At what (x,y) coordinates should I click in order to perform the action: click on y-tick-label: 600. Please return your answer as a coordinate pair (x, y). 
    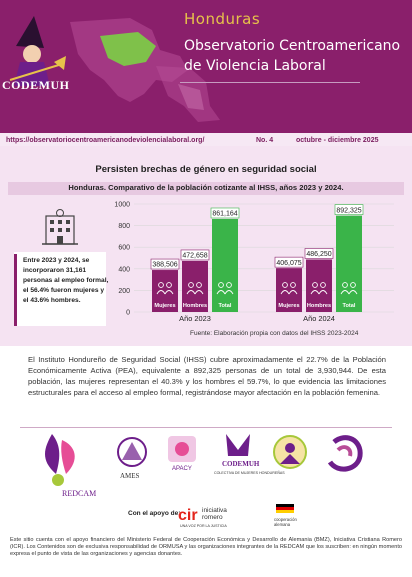
    Looking at the image, I should click on (124, 248).